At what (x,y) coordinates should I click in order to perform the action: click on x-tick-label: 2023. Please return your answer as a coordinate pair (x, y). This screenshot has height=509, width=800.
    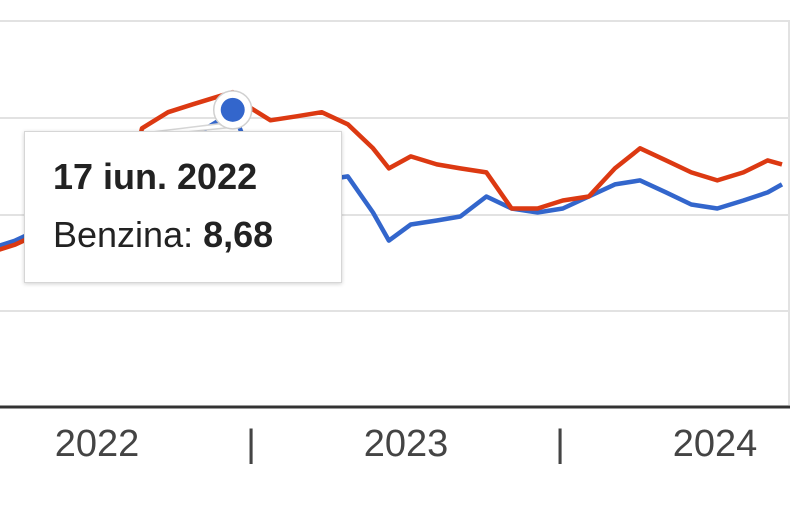
    Looking at the image, I should click on (406, 444).